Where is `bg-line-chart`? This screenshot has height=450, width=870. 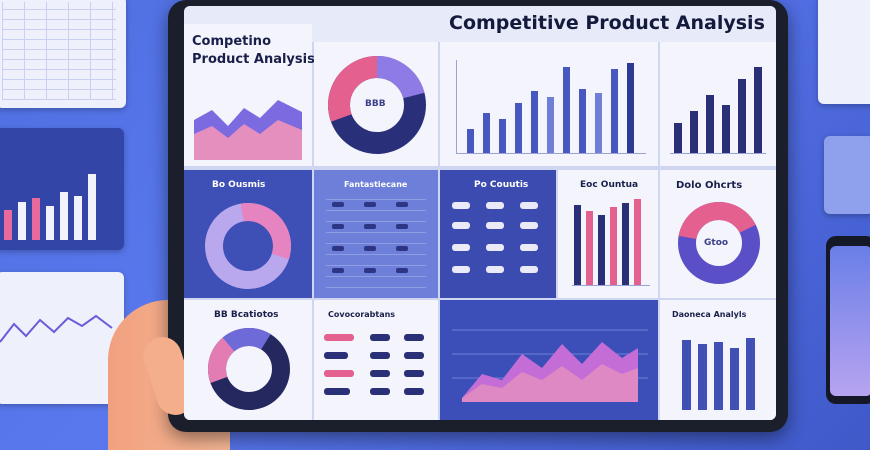 bg-line-chart is located at coordinates (56, 328).